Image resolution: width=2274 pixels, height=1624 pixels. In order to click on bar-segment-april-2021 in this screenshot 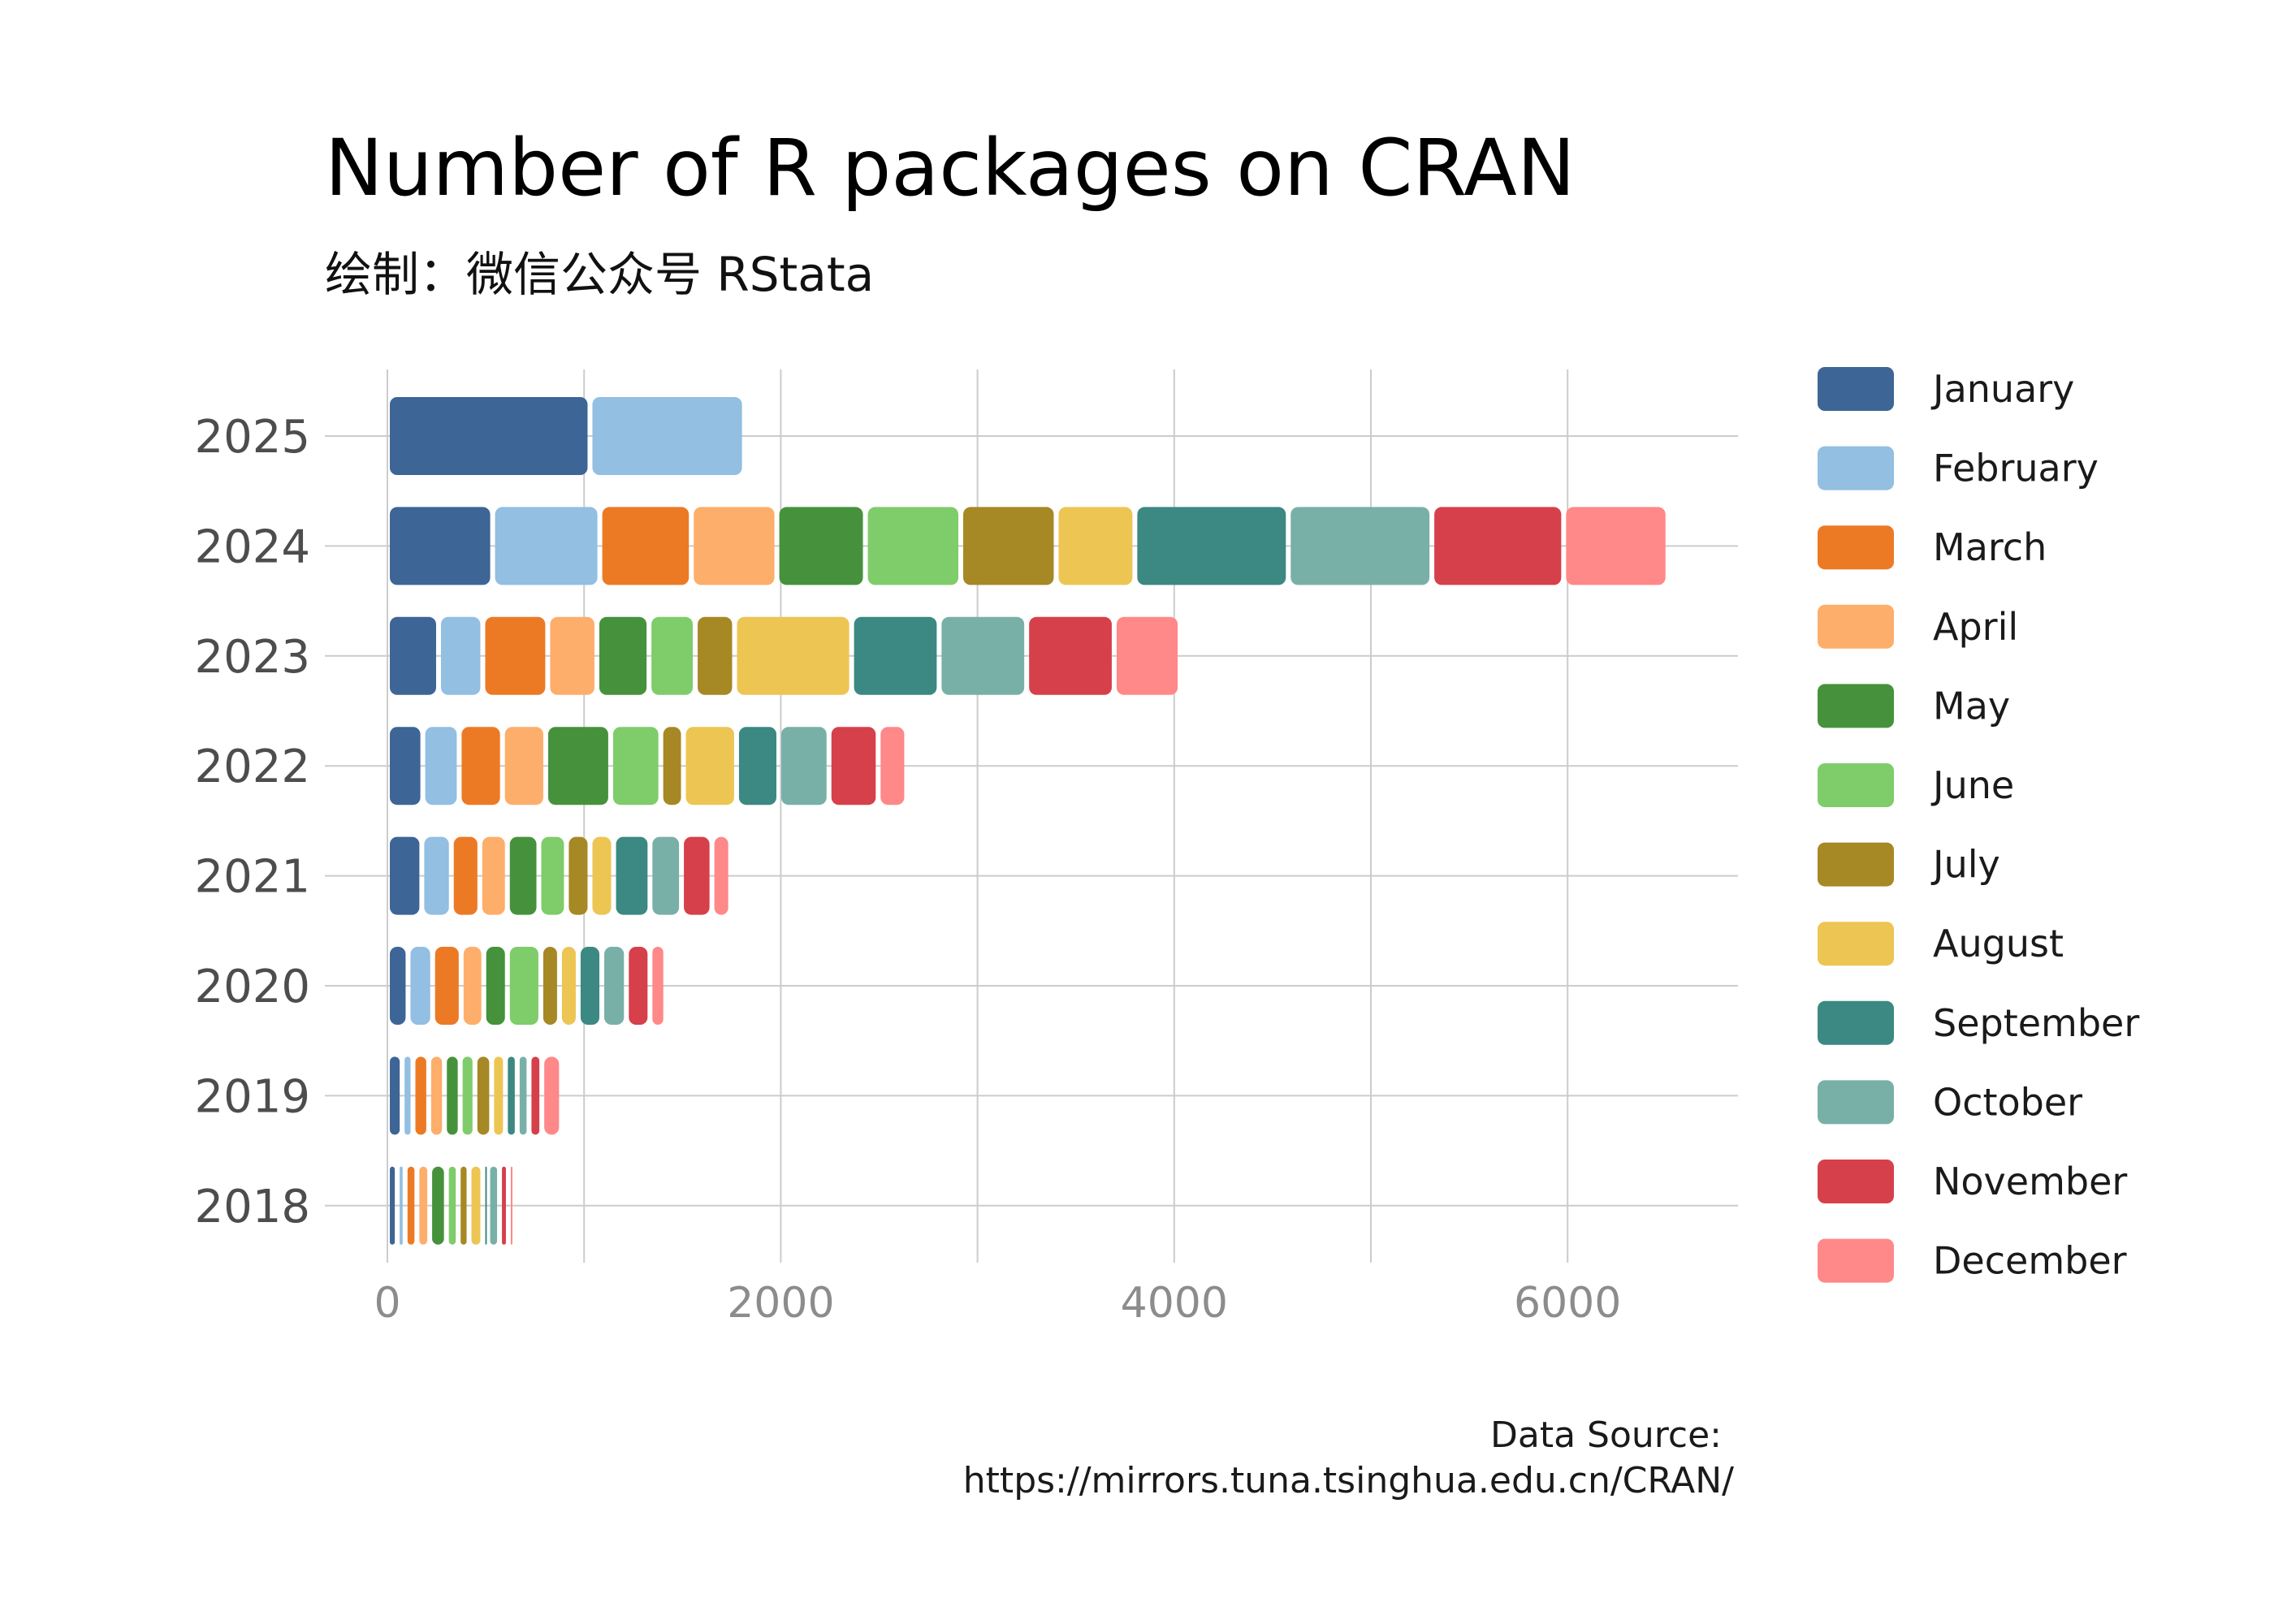, I will do `click(494, 876)`.